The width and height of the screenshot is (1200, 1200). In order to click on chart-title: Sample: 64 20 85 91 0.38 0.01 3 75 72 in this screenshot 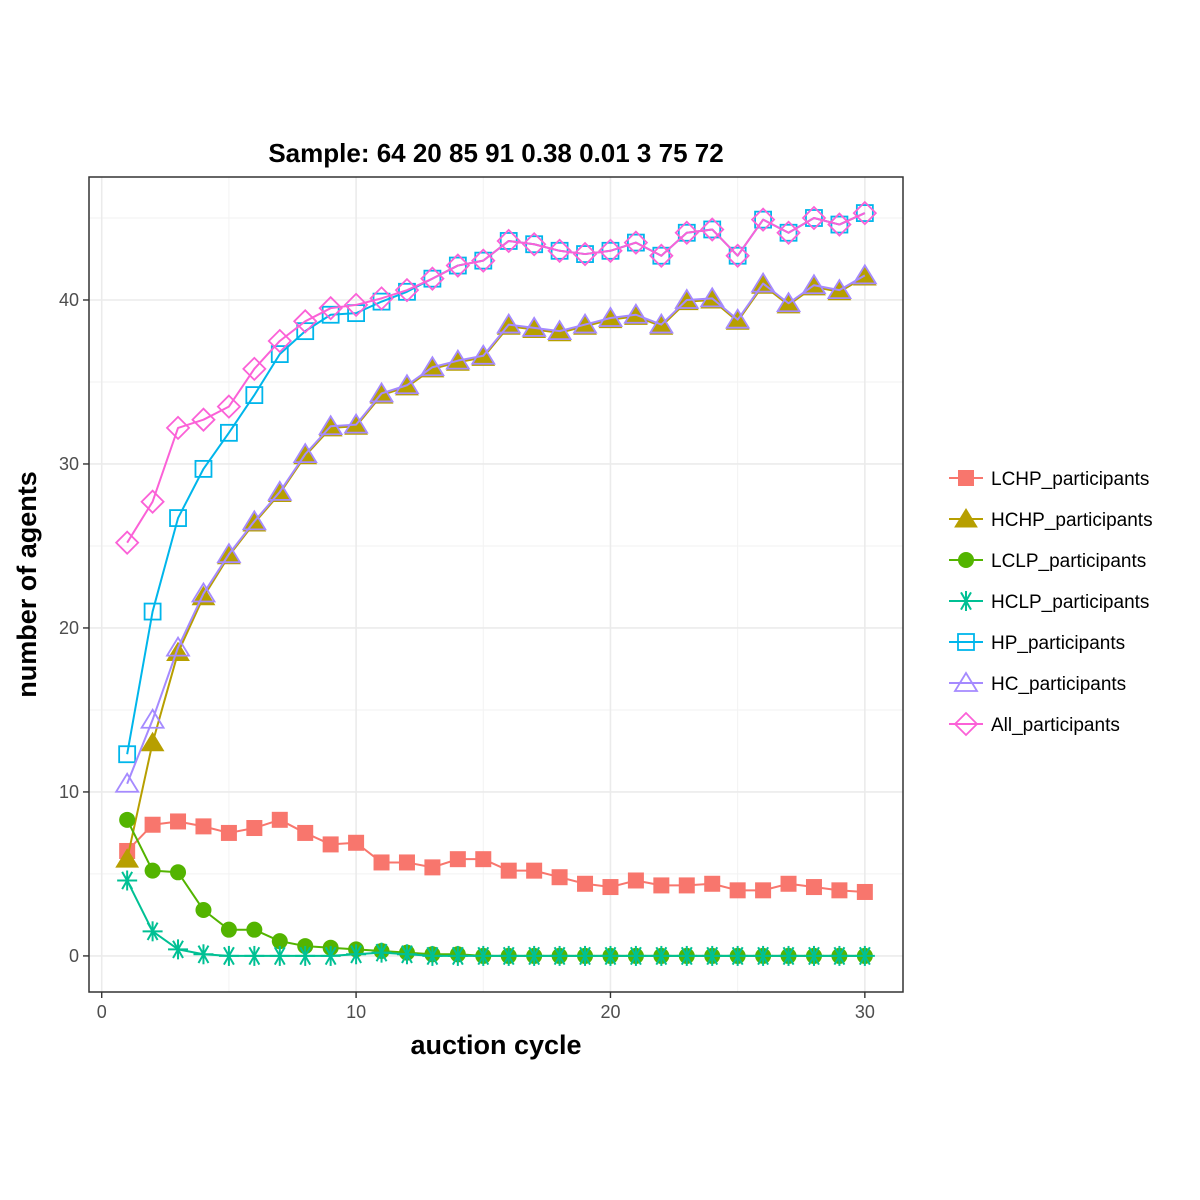, I will do `click(495, 153)`.